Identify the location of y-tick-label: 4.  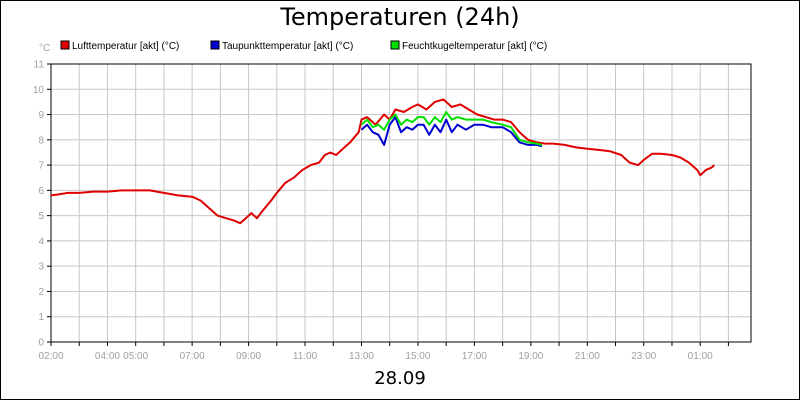
(41, 241).